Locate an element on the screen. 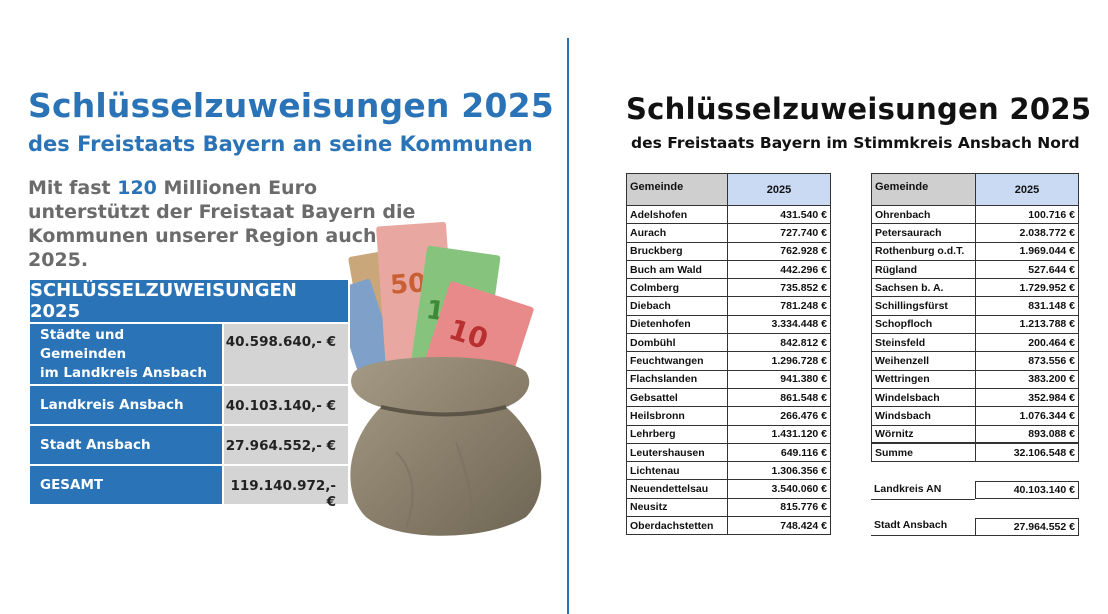  left-title: Schlüsselzuweisungen 2025 is located at coordinates (291, 105).